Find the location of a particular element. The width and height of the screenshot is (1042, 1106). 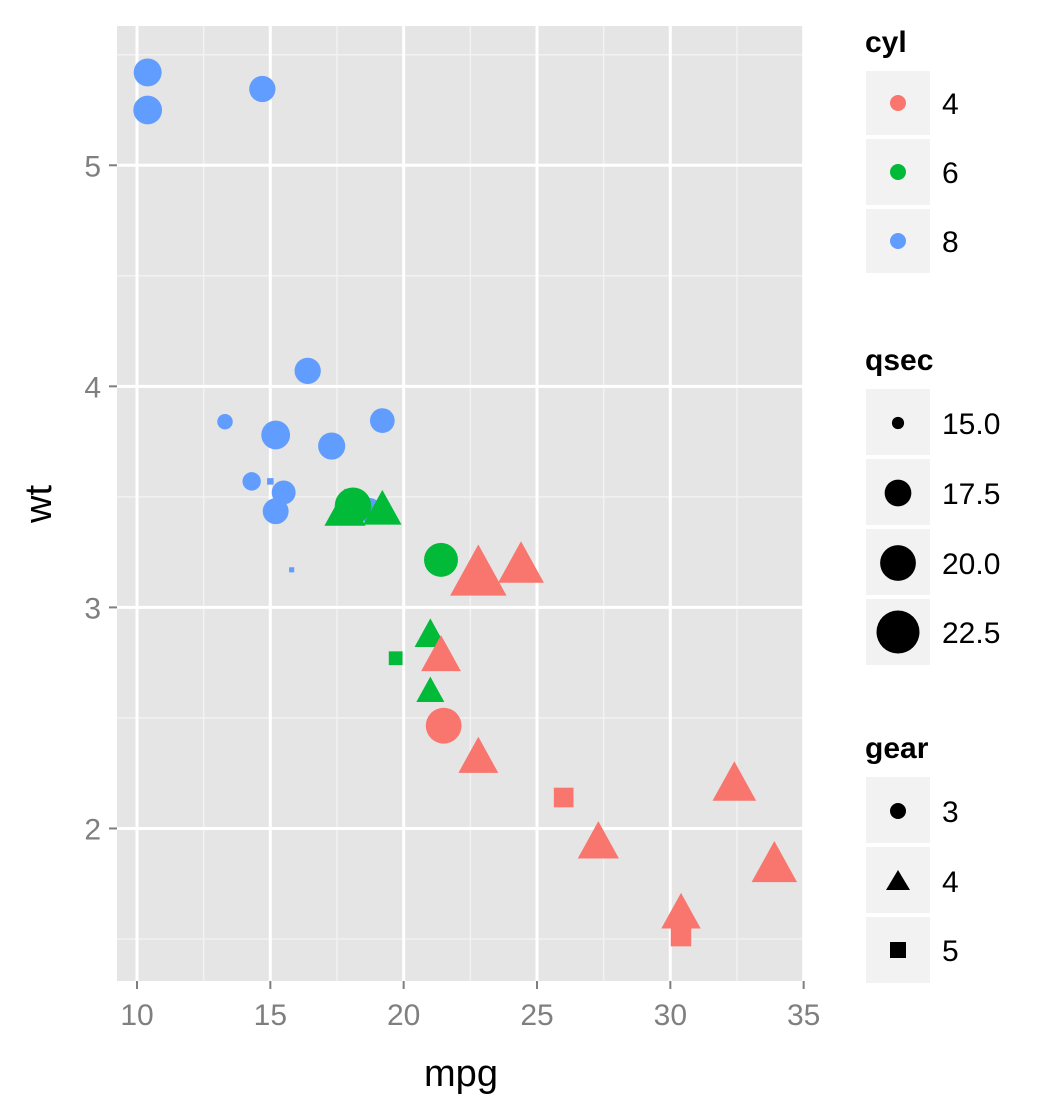

legend-label-cyl-4: 4 is located at coordinates (950, 104).